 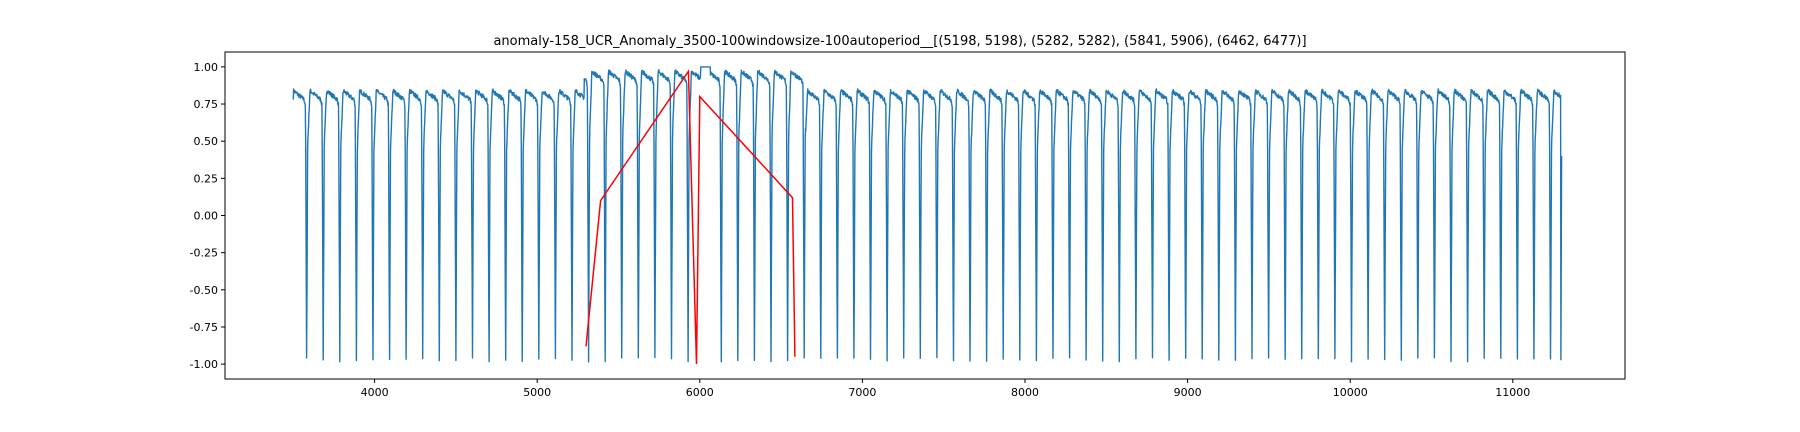 What do you see at coordinates (206, 141) in the screenshot?
I see `y-tick-label: 0.50` at bounding box center [206, 141].